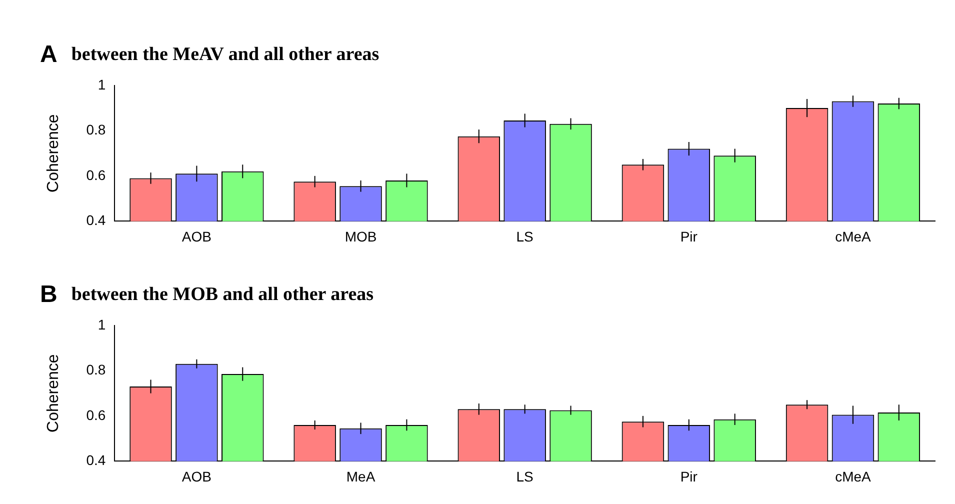 This screenshot has width=955, height=504. What do you see at coordinates (222, 295) in the screenshot?
I see `chart-title: between the MOB and all other areas` at bounding box center [222, 295].